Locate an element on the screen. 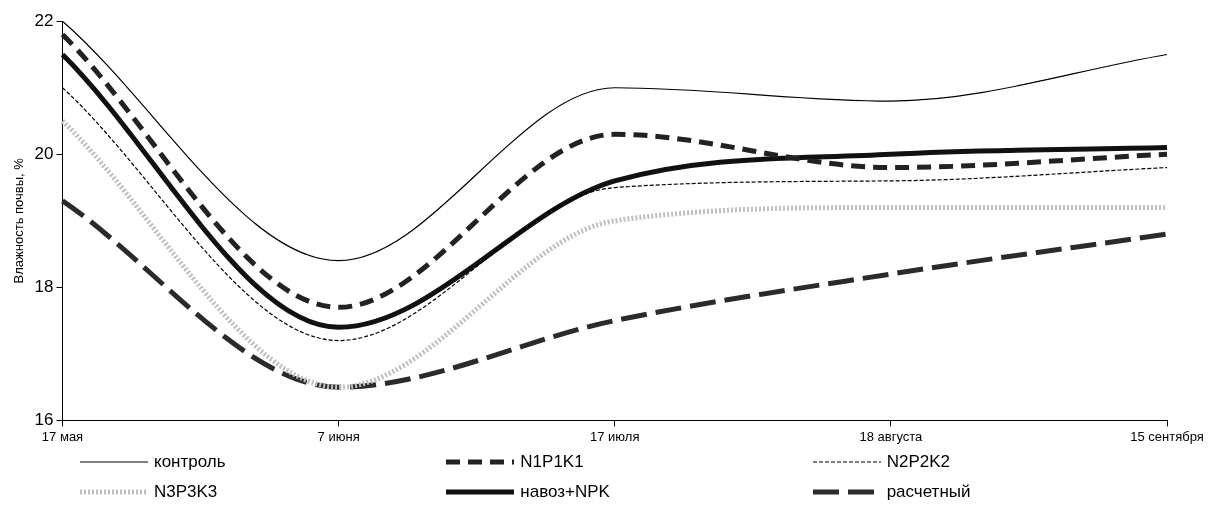 The width and height of the screenshot is (1225, 532). y-tick-label: 22 is located at coordinates (44, 20).